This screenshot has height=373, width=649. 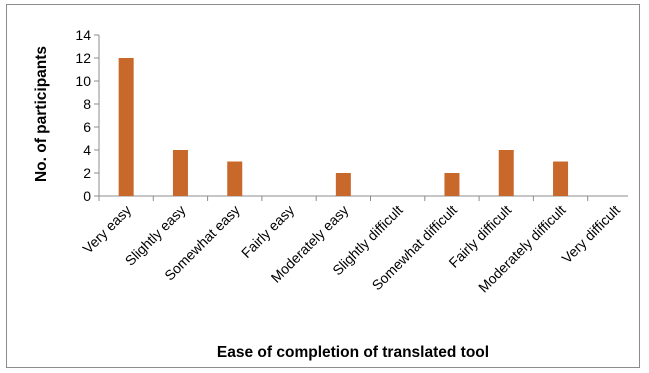 What do you see at coordinates (83, 81) in the screenshot?
I see `y-tick-label: 10` at bounding box center [83, 81].